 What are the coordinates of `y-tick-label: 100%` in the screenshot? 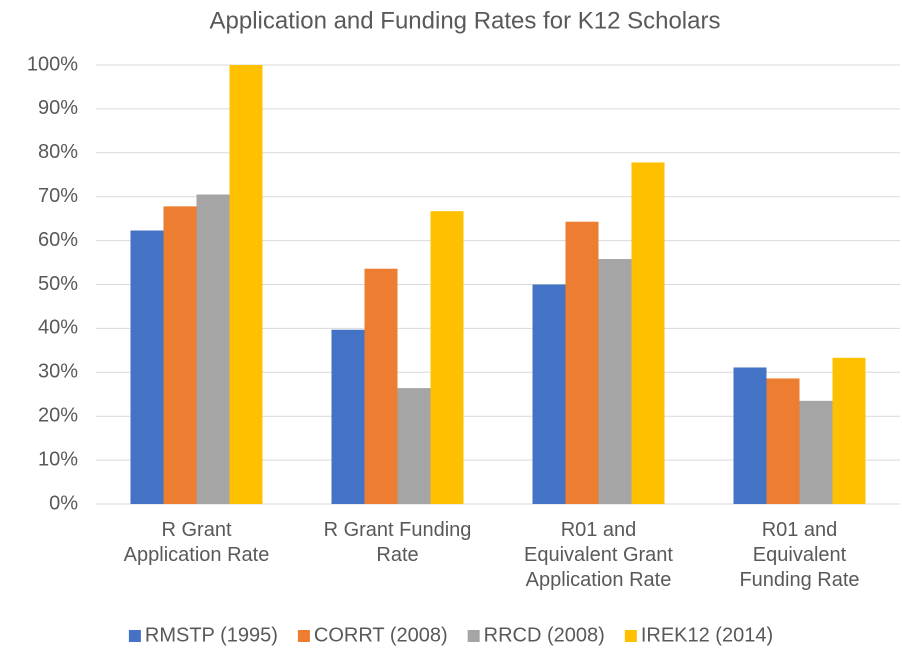 It's located at (52, 64).